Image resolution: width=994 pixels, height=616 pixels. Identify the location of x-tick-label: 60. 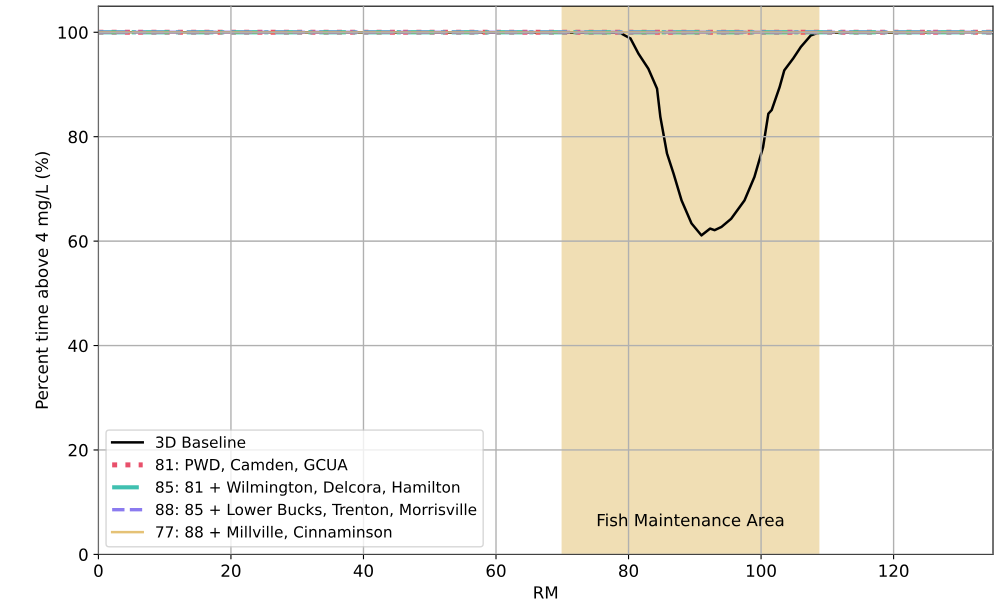
(496, 571).